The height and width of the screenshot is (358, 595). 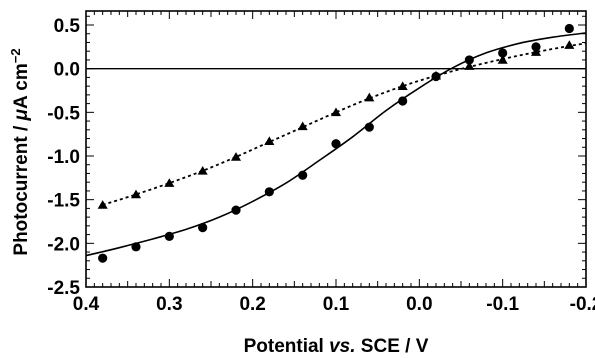 I want to click on x-tick-label: 0.0, so click(x=419, y=304).